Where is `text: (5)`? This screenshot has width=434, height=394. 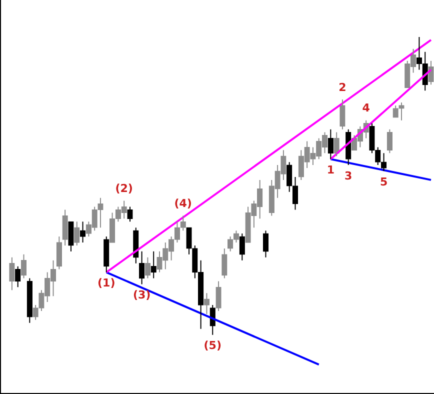
text: (5) is located at coordinates (213, 345).